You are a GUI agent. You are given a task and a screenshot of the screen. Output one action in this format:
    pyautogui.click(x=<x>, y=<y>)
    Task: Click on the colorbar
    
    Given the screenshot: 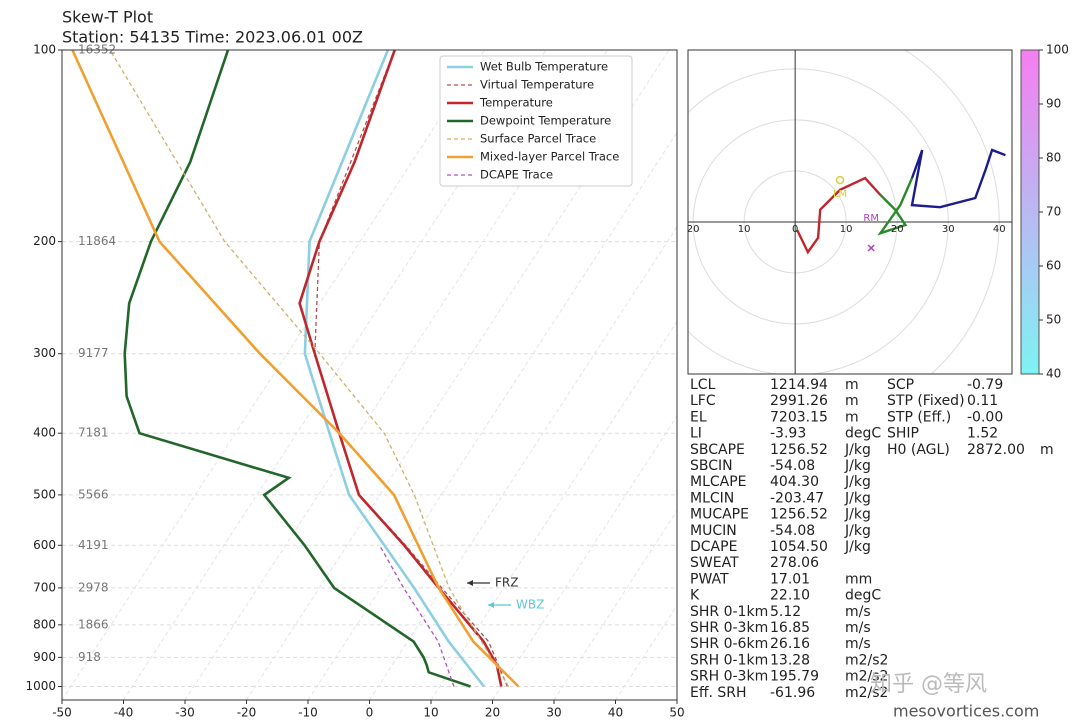 What is the action you would take?
    pyautogui.click(x=1030, y=212)
    